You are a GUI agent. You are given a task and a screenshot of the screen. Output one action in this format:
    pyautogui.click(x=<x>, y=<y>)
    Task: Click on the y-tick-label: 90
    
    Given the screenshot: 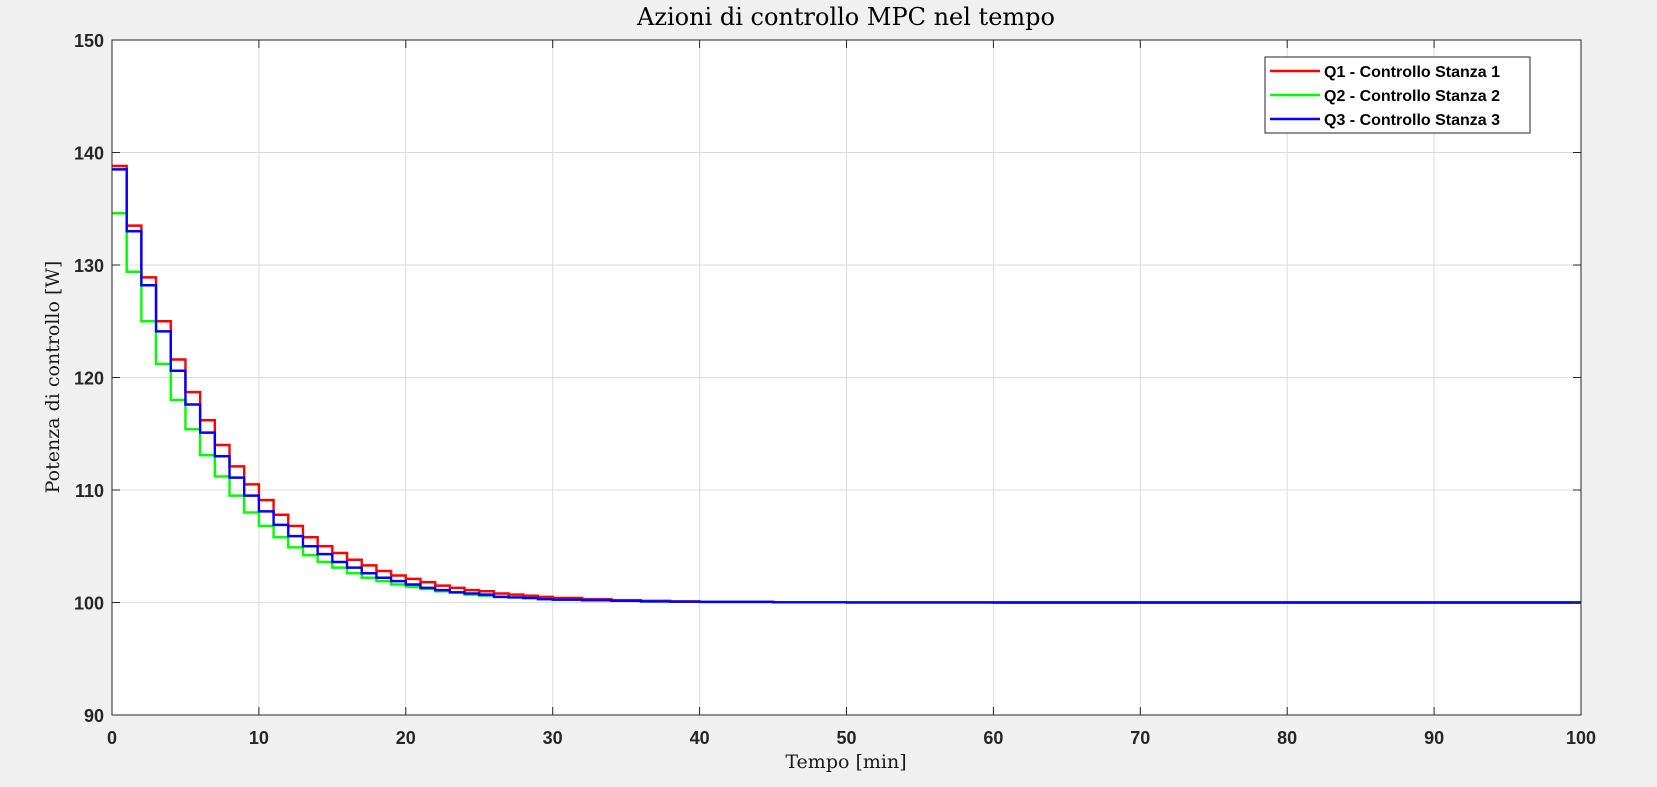 What is the action you would take?
    pyautogui.click(x=94, y=716)
    